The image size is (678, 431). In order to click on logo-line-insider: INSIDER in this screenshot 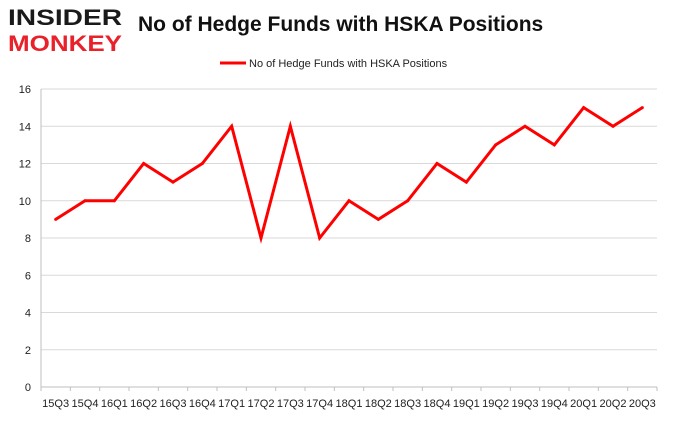, I will do `click(65, 17)`.